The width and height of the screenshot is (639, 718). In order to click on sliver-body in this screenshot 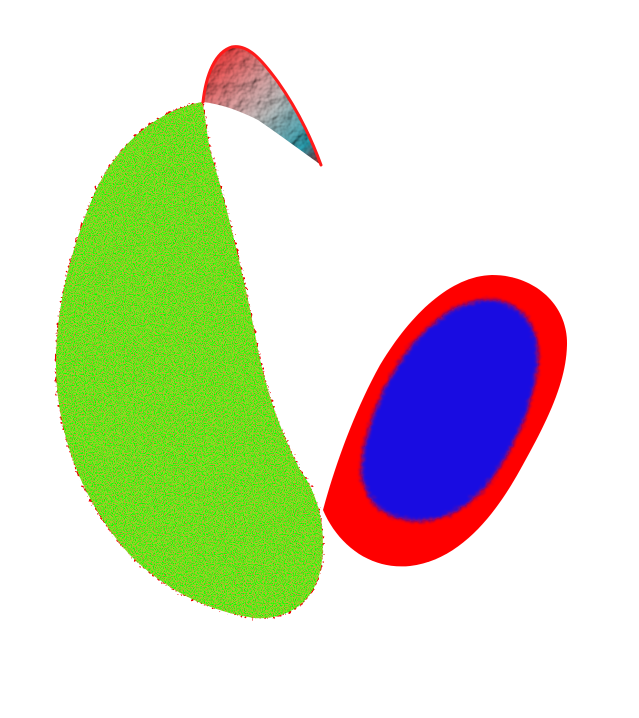, I will do `click(262, 106)`.